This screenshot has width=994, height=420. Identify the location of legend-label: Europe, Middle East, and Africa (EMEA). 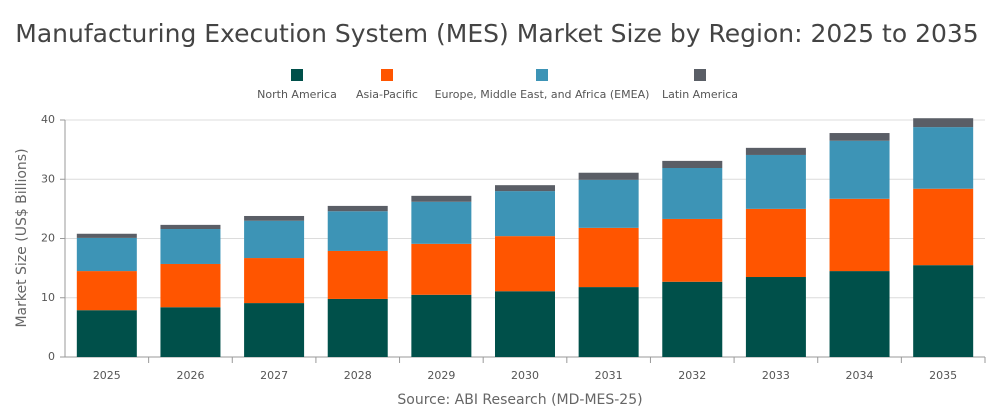
(542, 94).